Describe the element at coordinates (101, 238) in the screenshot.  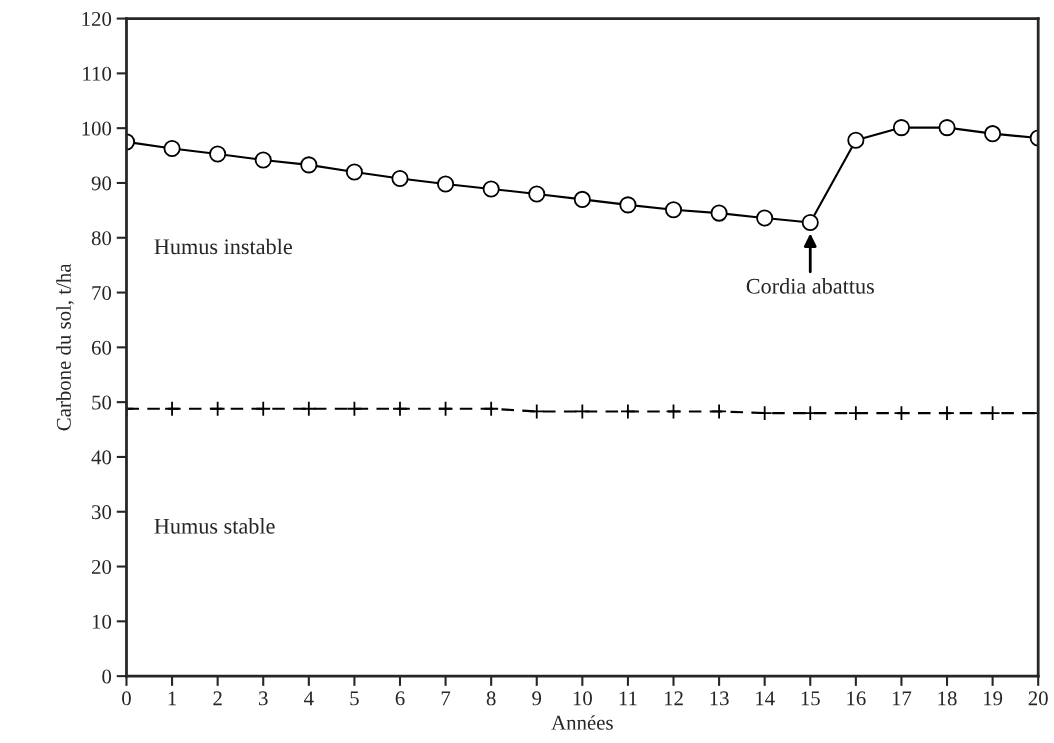
I see `y-tick-label: 80` at that location.